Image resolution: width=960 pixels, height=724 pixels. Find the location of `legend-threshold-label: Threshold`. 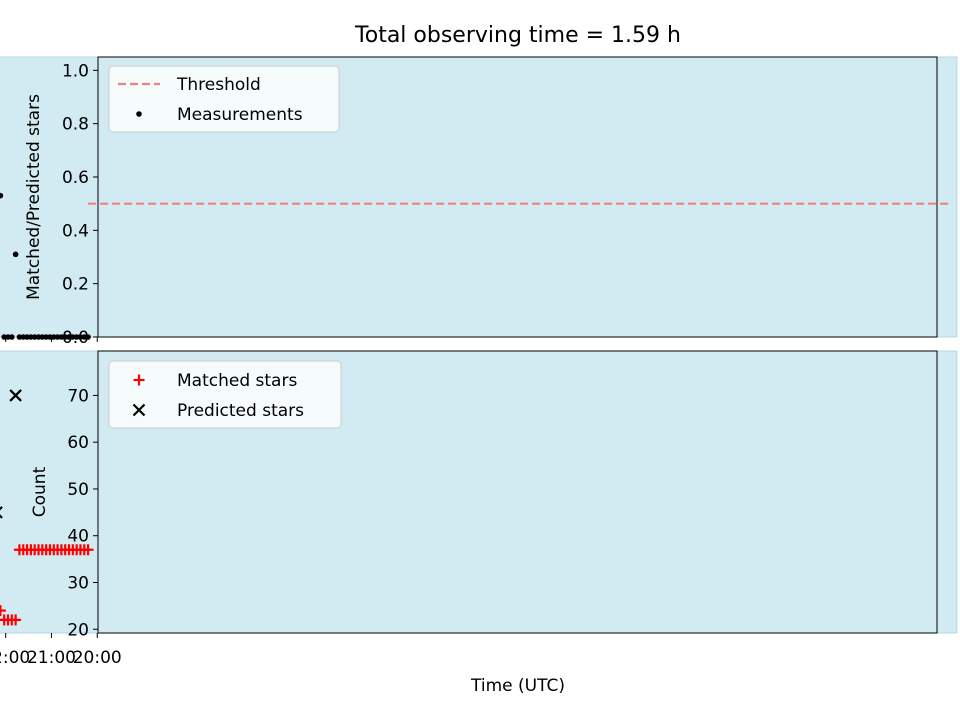

legend-threshold-label: Threshold is located at coordinates (218, 85).